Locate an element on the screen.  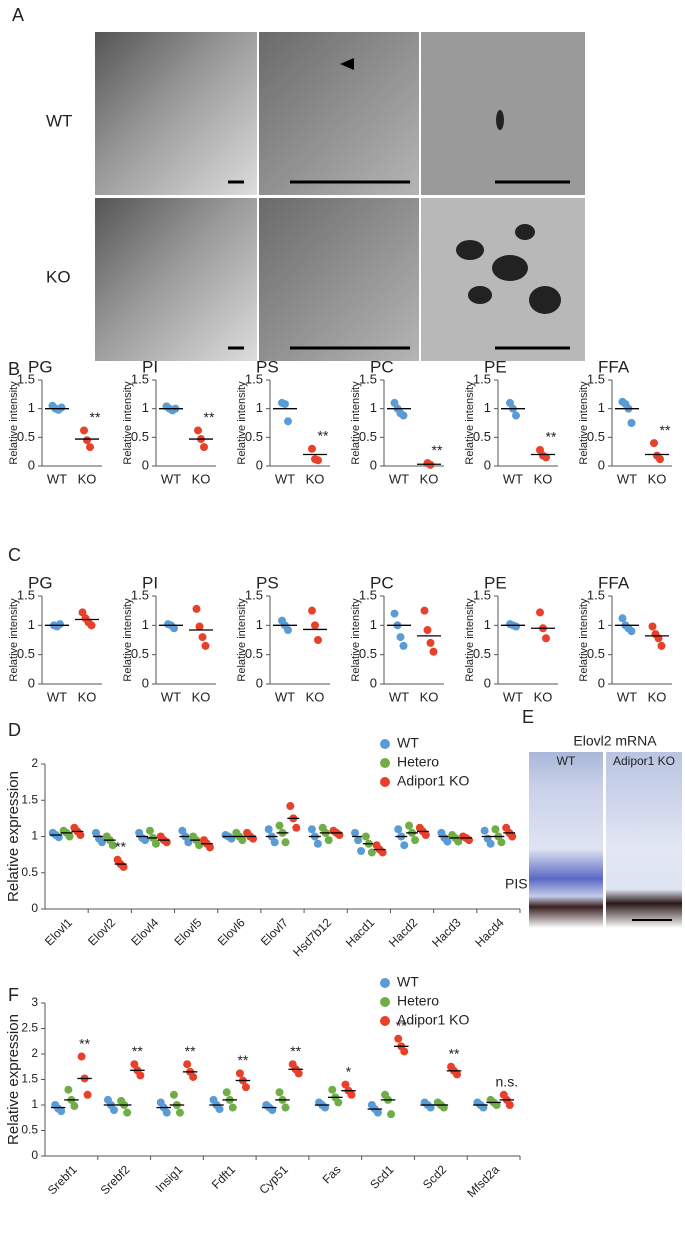
x-tick-label: Fas is located at coordinates (332, 1174).